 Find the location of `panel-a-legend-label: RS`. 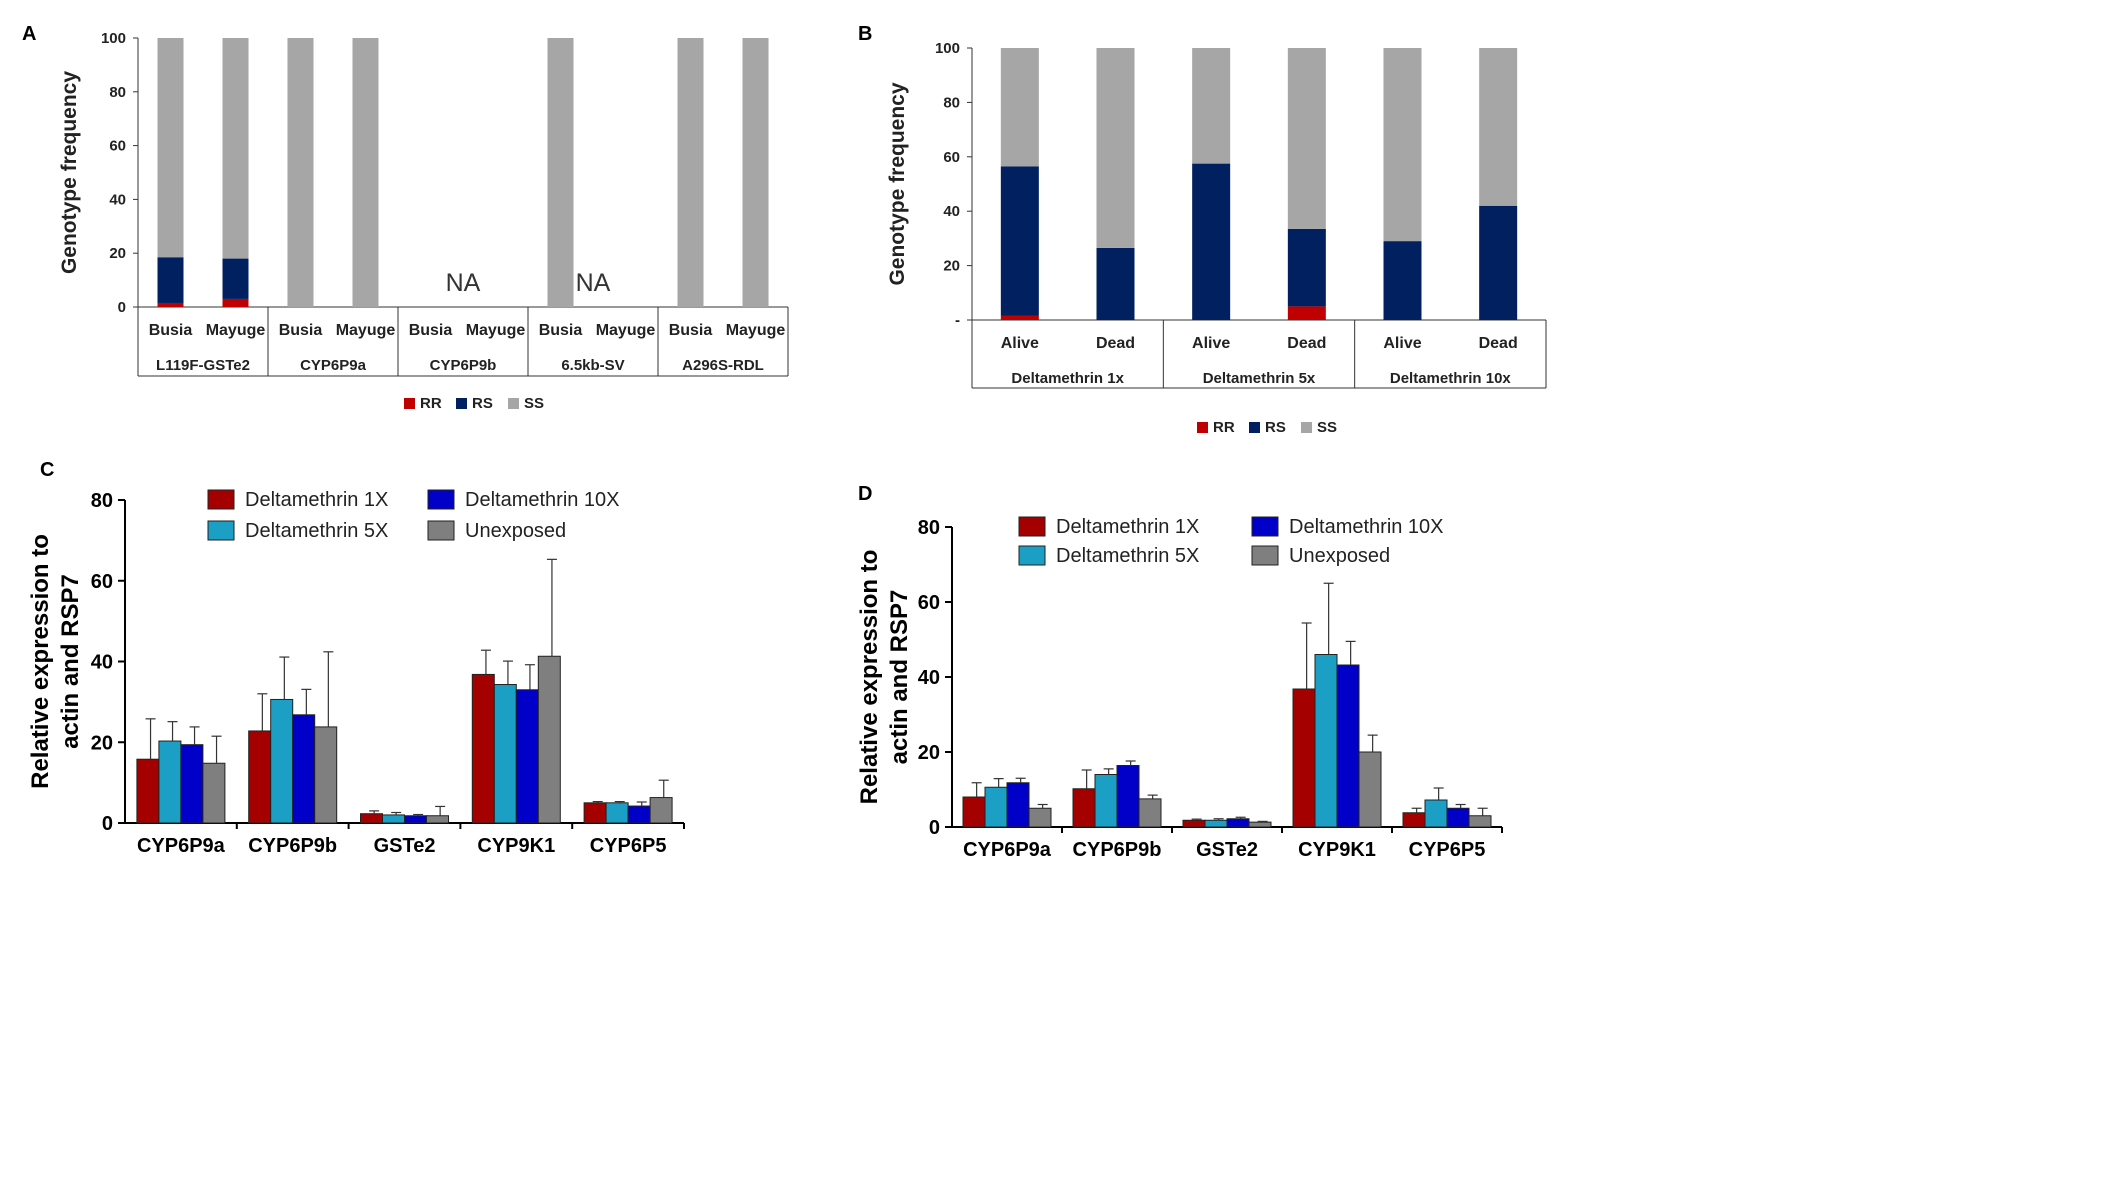

panel-a-legend-label: RS is located at coordinates (482, 403).